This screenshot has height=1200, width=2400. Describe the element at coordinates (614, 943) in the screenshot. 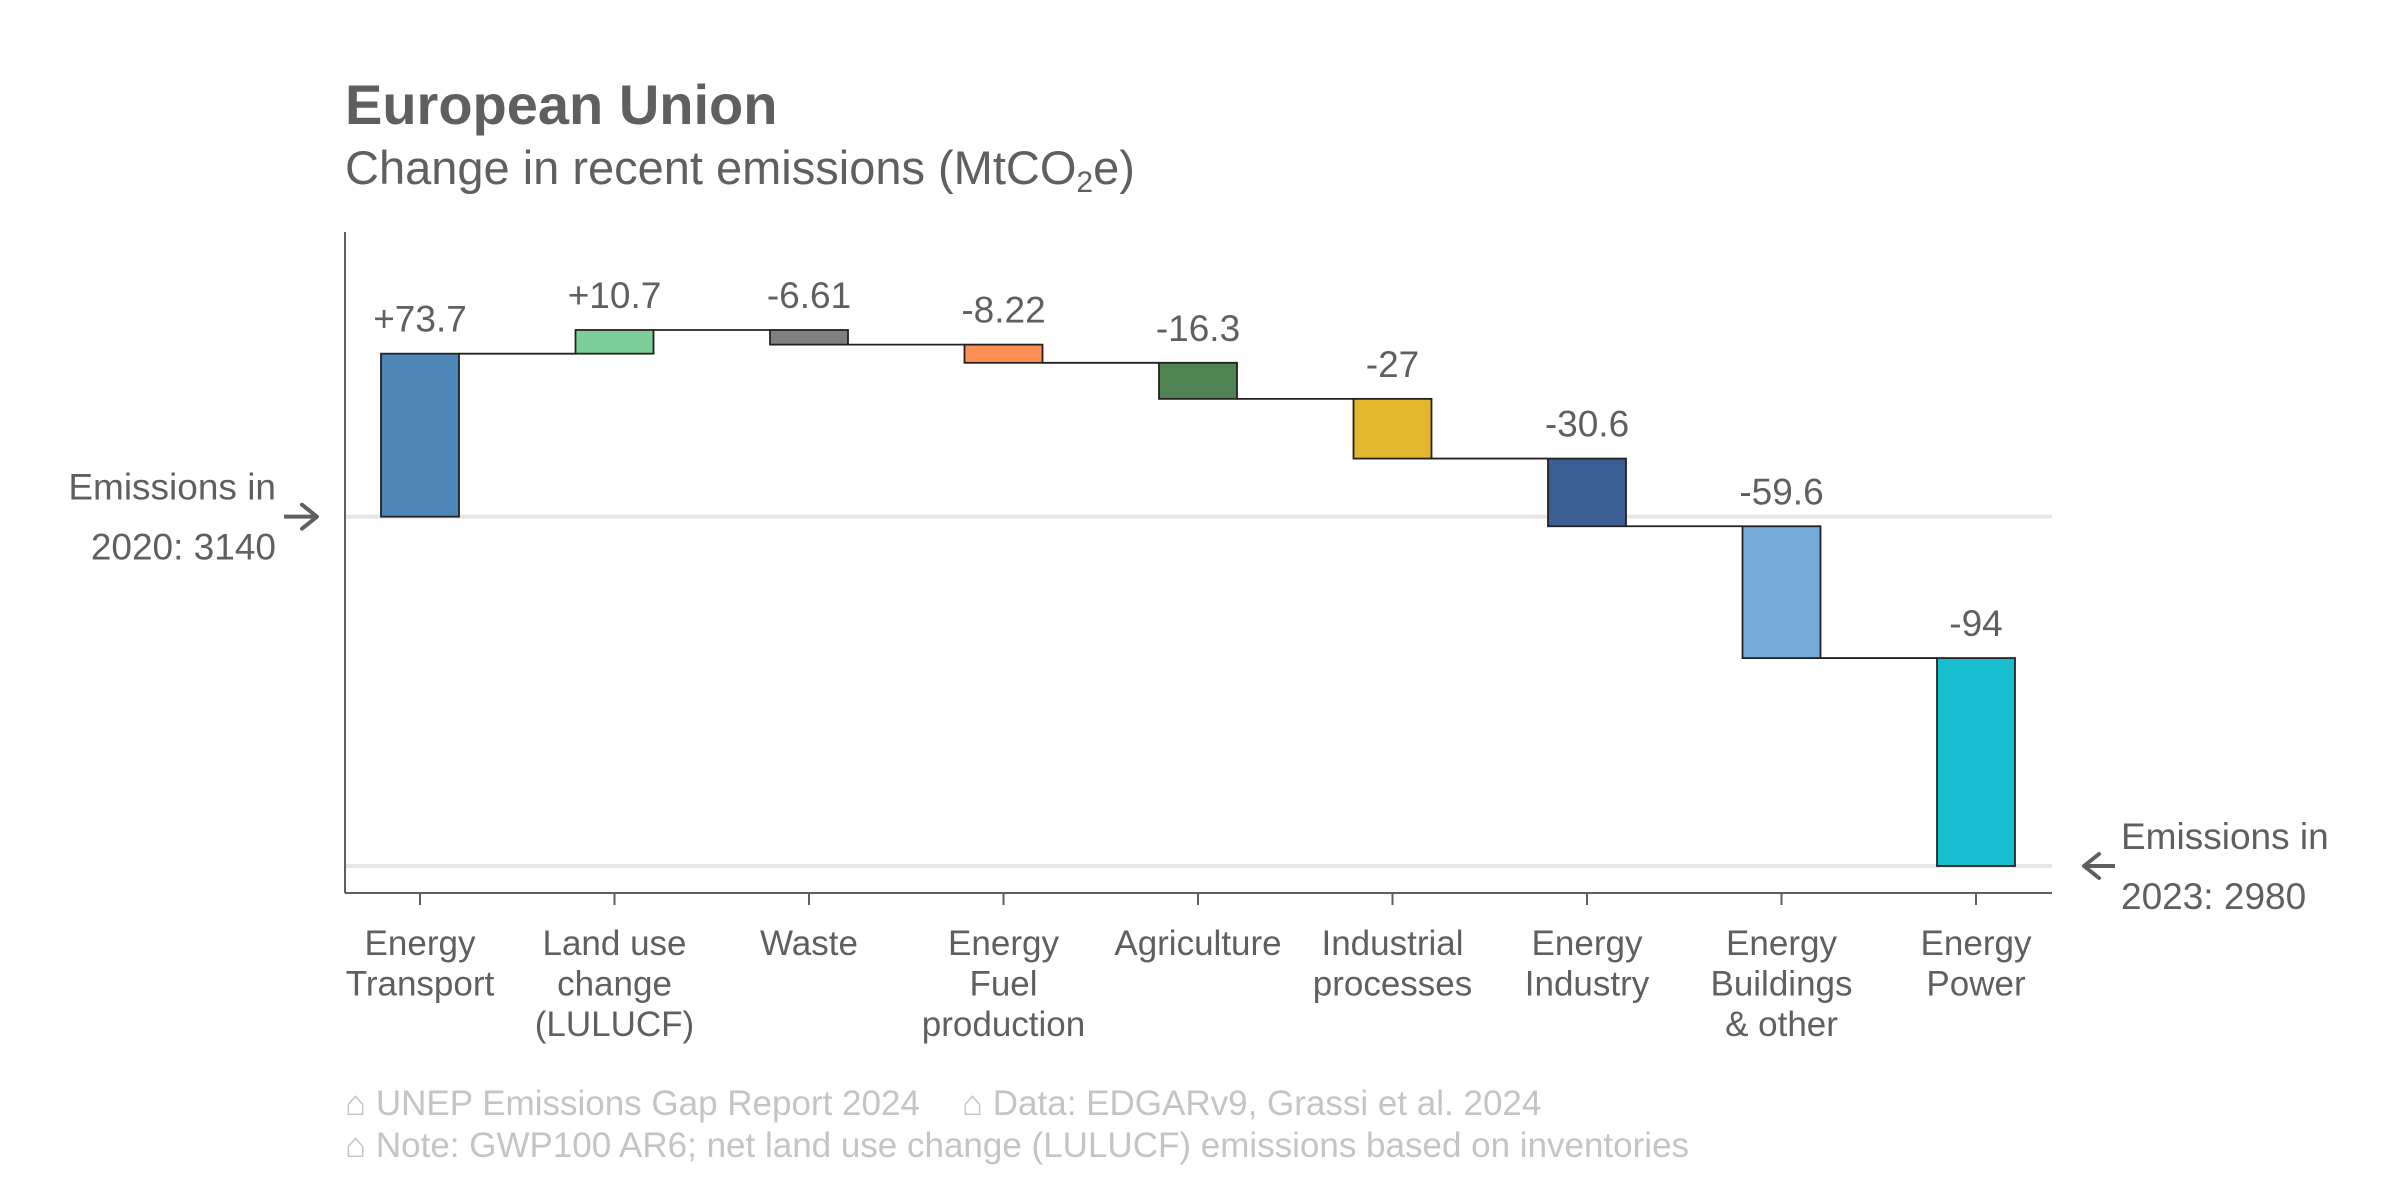

I see `x-label-1-0: Land use` at that location.